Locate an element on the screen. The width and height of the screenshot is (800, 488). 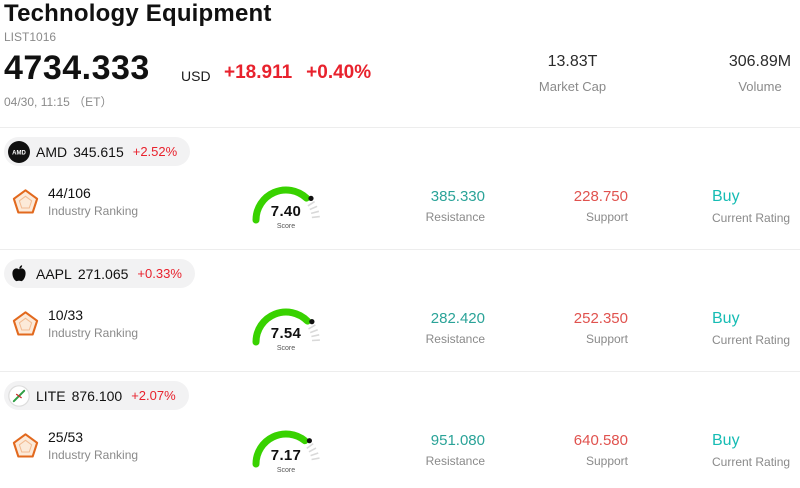
resistance-value: 951.080 is located at coordinates (457, 440).